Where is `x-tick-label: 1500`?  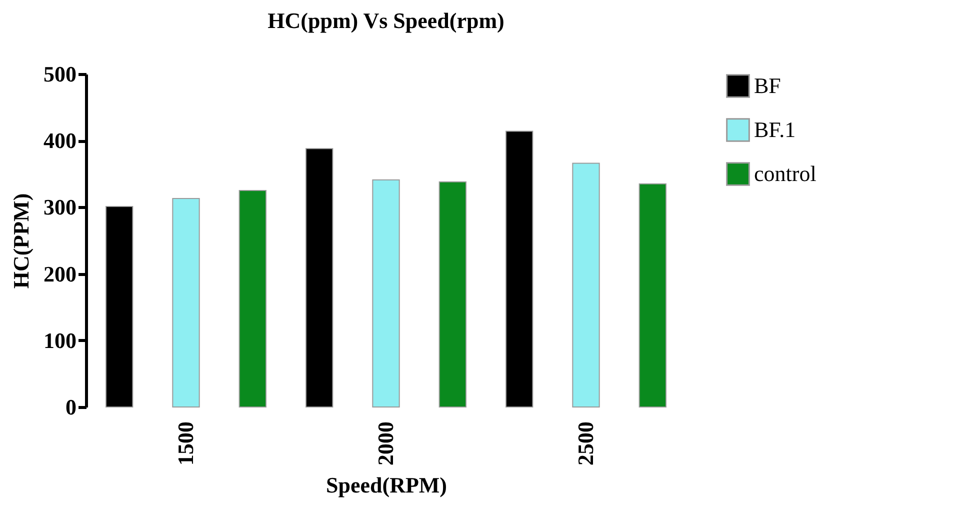
x-tick-label: 1500 is located at coordinates (185, 444).